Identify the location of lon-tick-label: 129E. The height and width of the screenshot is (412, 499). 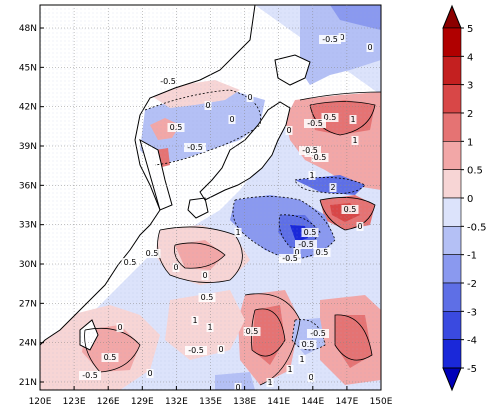
(142, 402).